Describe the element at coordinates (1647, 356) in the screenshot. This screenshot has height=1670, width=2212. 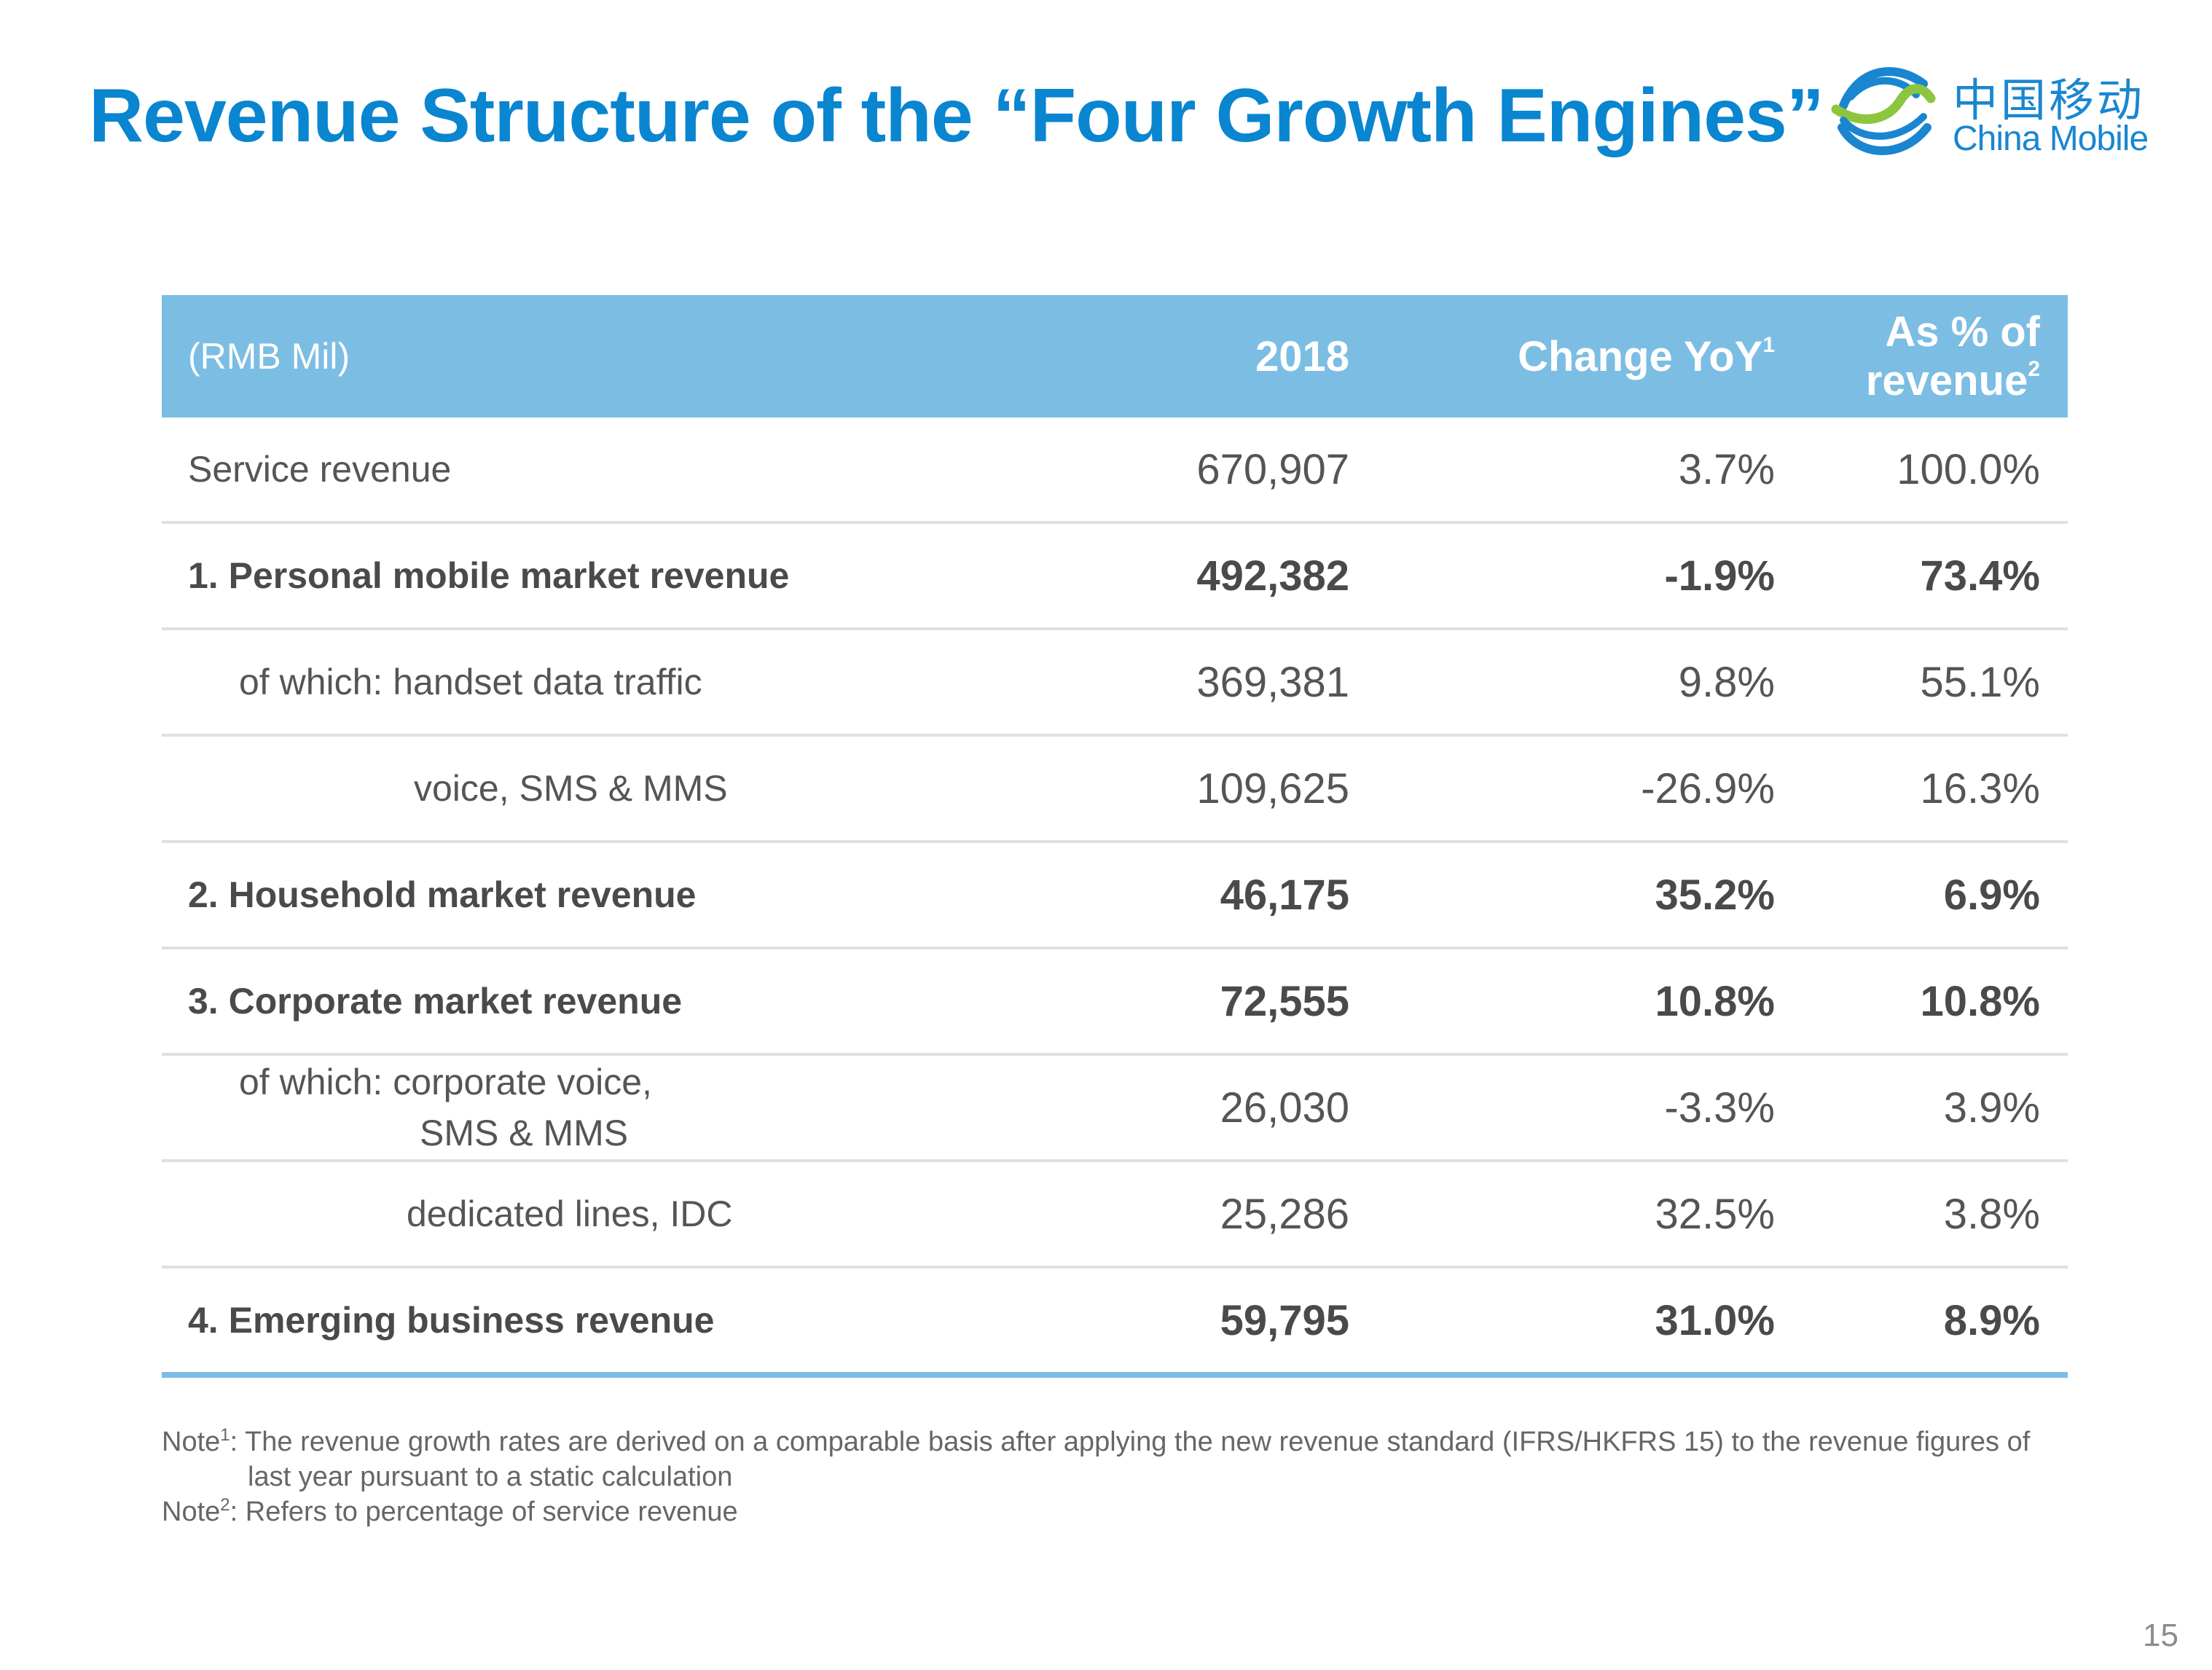
I see `header-change: Change YoY1` at that location.